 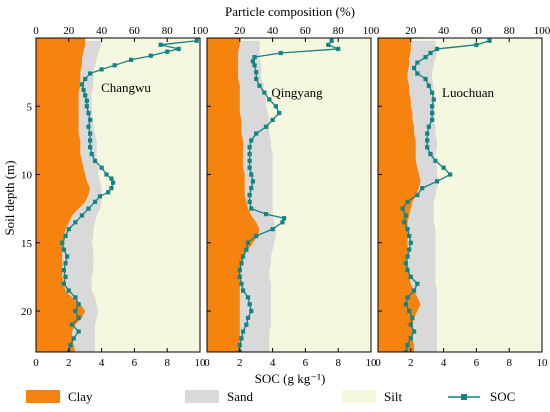 What do you see at coordinates (306, 31) in the screenshot?
I see `top-tick-label: 60` at bounding box center [306, 31].